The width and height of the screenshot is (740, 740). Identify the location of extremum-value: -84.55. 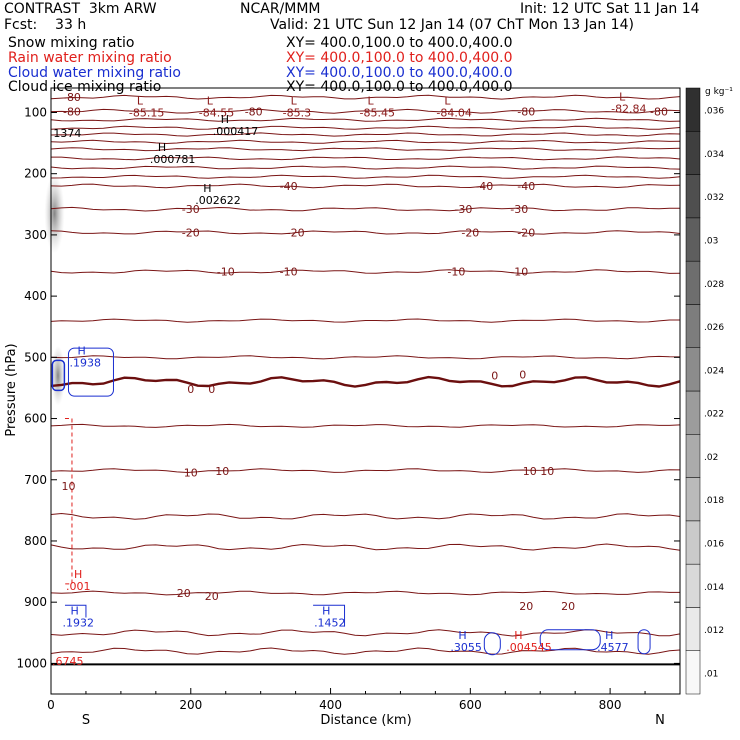
(216, 113).